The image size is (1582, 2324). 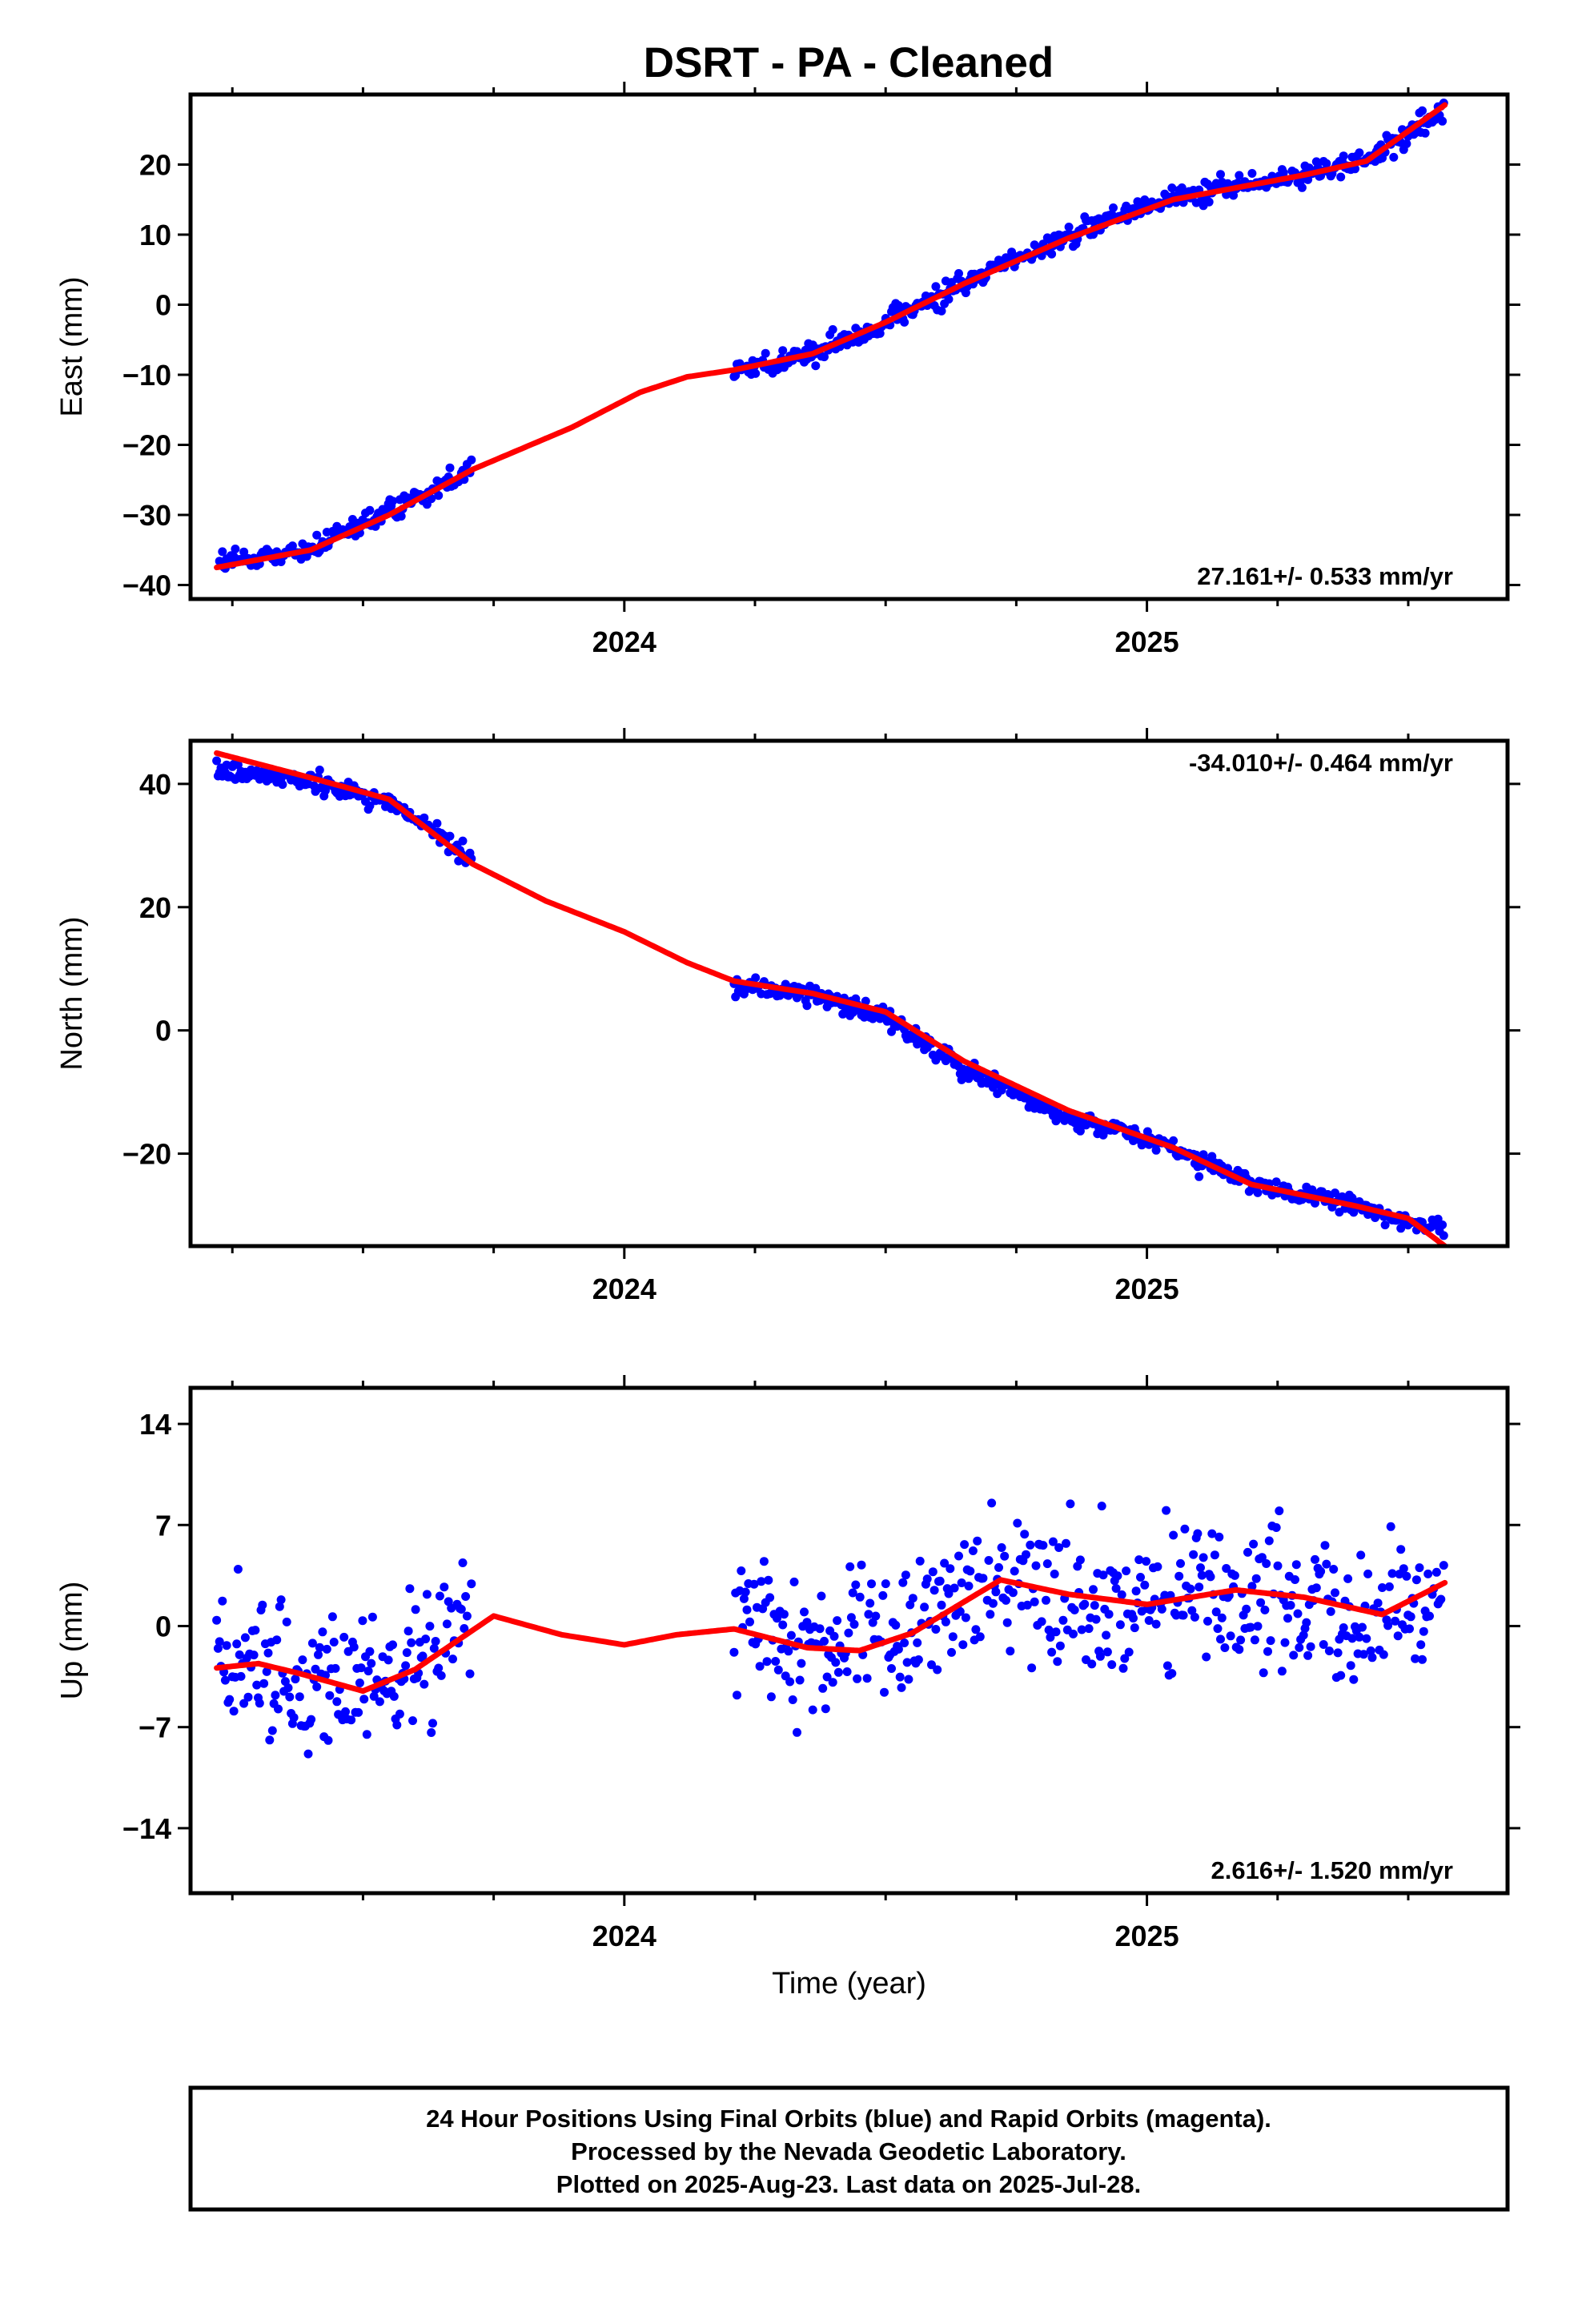 What do you see at coordinates (831, 1636) in the screenshot?
I see `fit-curve` at bounding box center [831, 1636].